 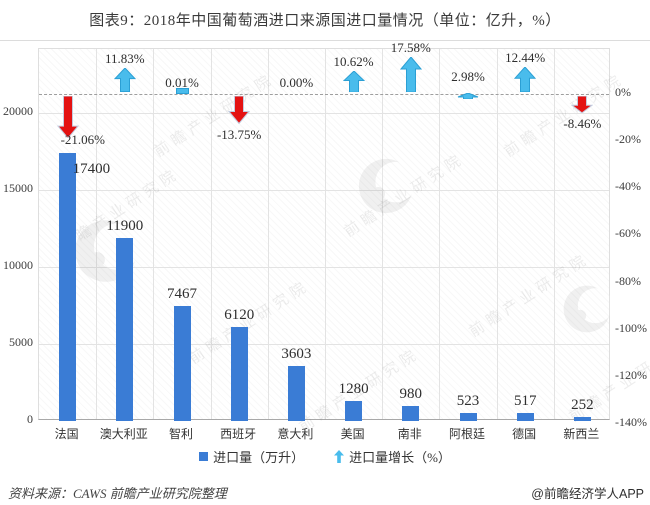 What do you see at coordinates (325, 21) in the screenshot?
I see `chart-title: 图表9：2018年中国葡萄酒进口来源国进口量情况（单位：亿升，%）` at bounding box center [325, 21].